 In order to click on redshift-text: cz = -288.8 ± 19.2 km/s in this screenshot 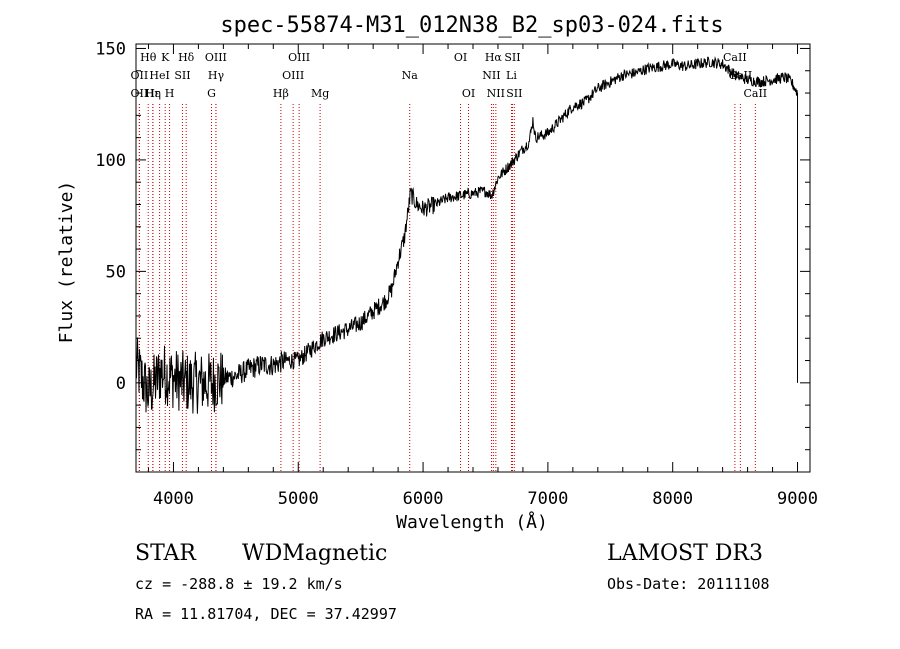, I will do `click(239, 584)`.